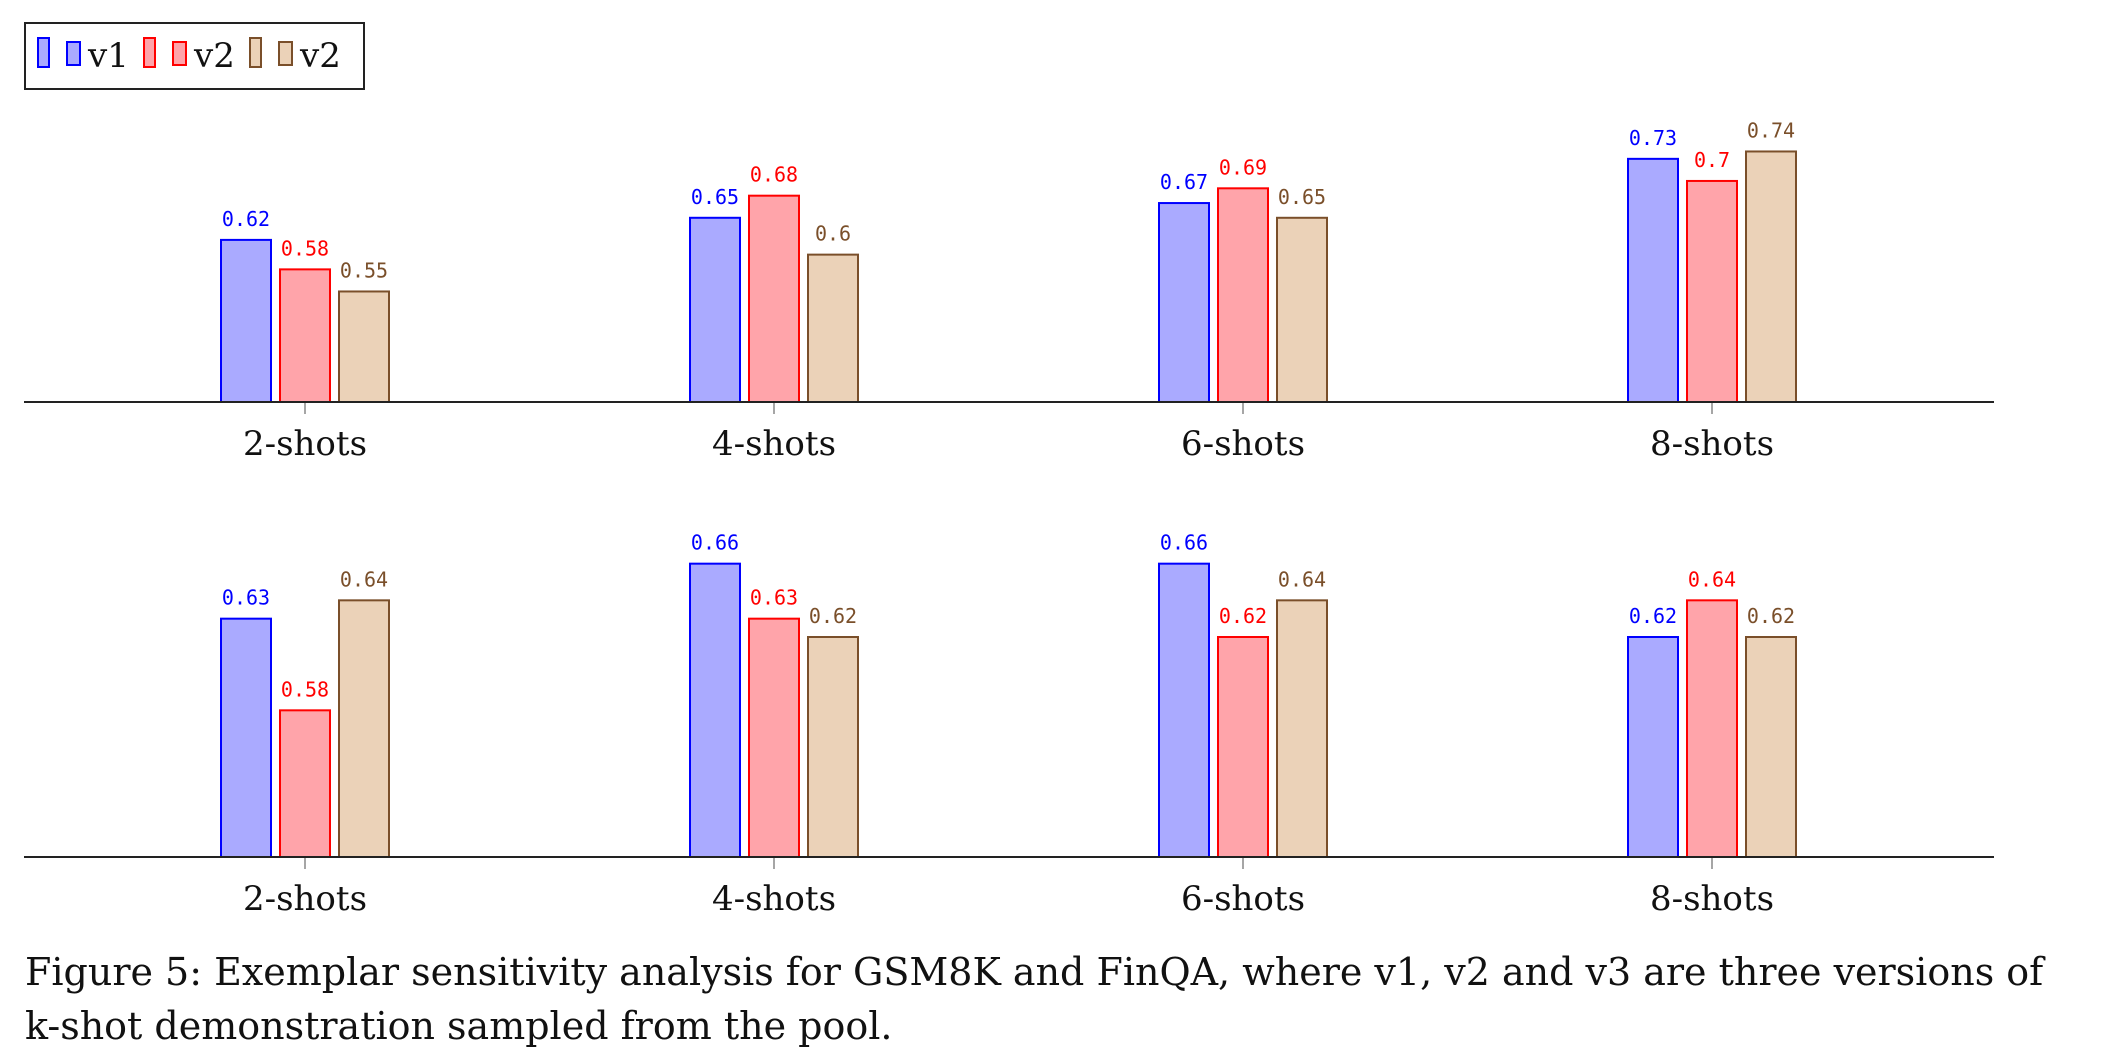  I want to click on data-label-v3-8-shots: 0.62, so click(1771, 616).